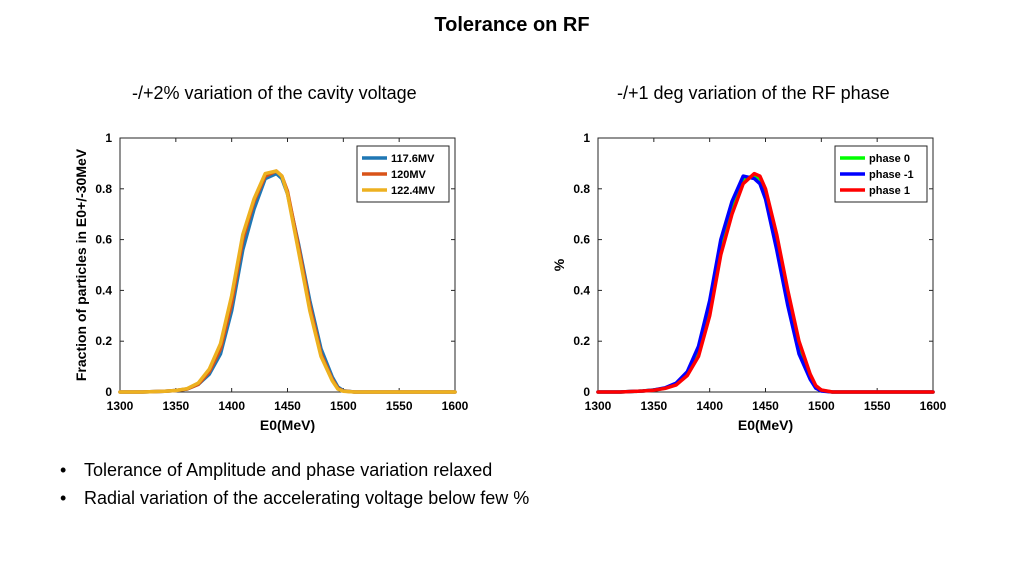 The image size is (1024, 576). What do you see at coordinates (274, 93) in the screenshot?
I see `chart-title-voltage: -/+2% variation of the cavity voltage` at bounding box center [274, 93].